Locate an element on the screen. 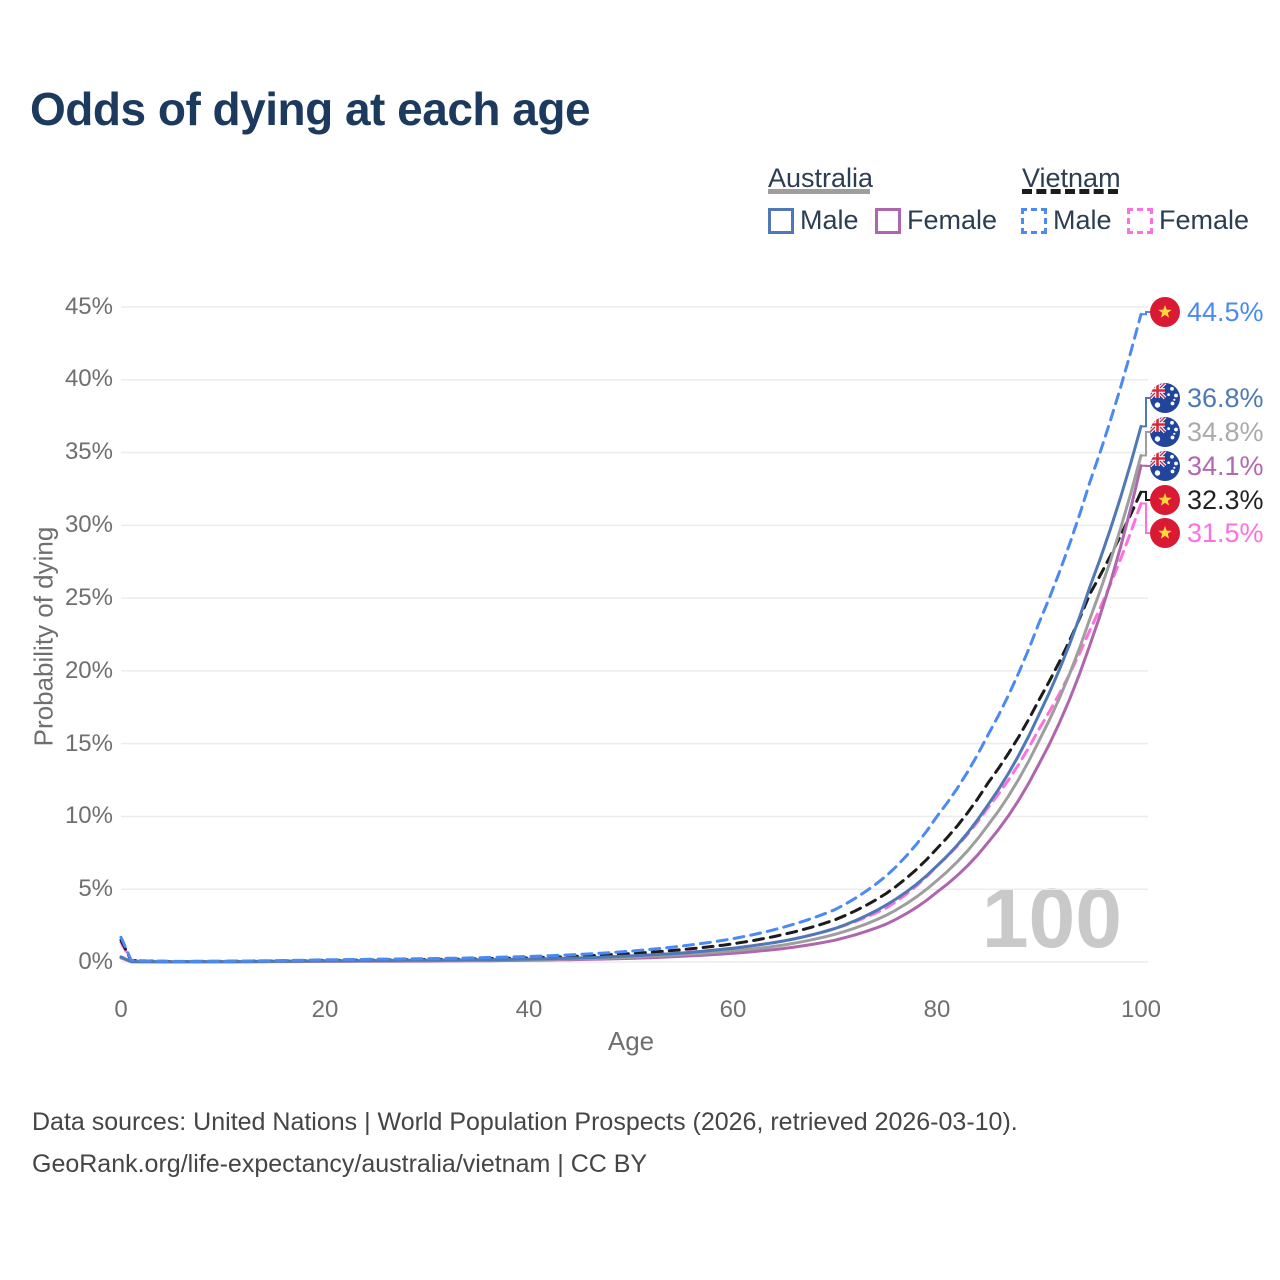 The image size is (1280, 1280). end-label-australia-male: 36.8% is located at coordinates (1207, 398).